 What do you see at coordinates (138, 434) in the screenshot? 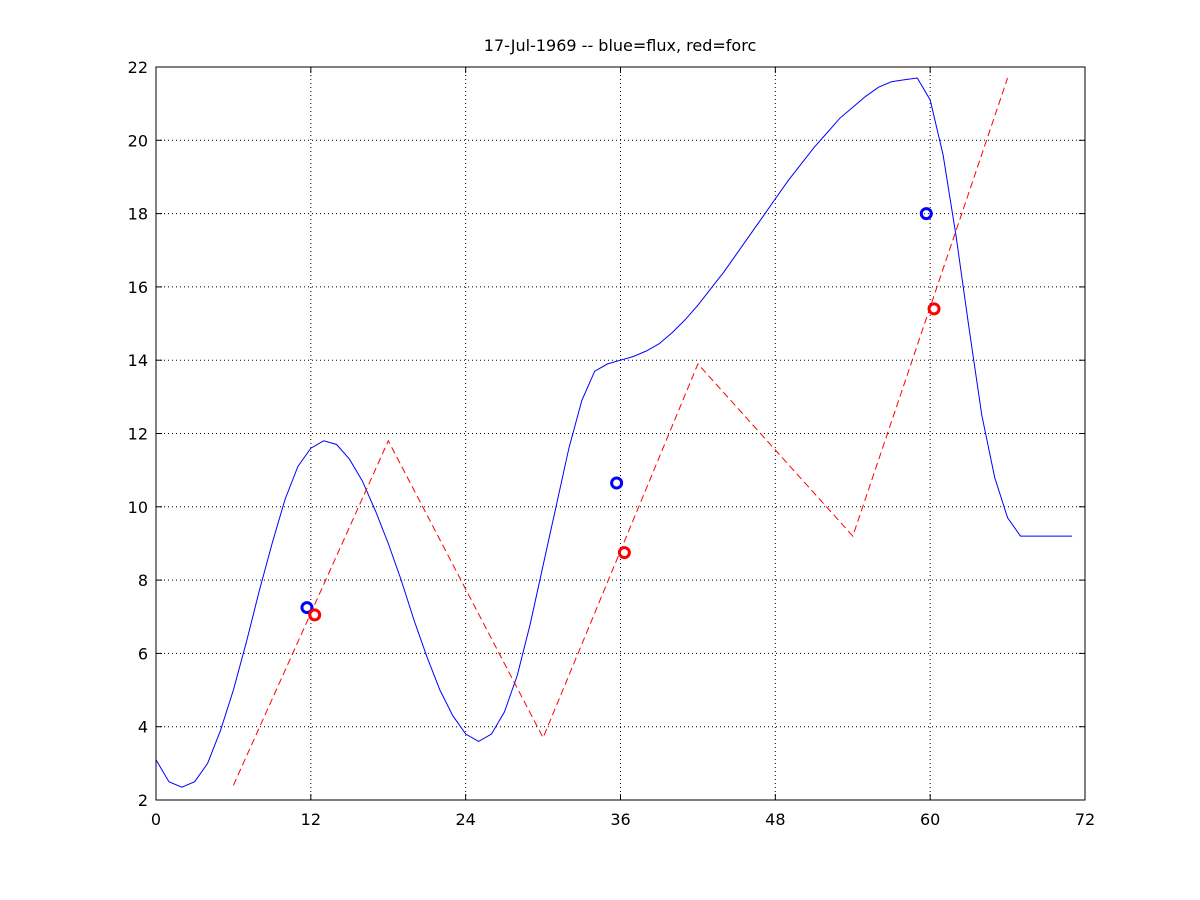
I see `y-tick-label: 12` at bounding box center [138, 434].